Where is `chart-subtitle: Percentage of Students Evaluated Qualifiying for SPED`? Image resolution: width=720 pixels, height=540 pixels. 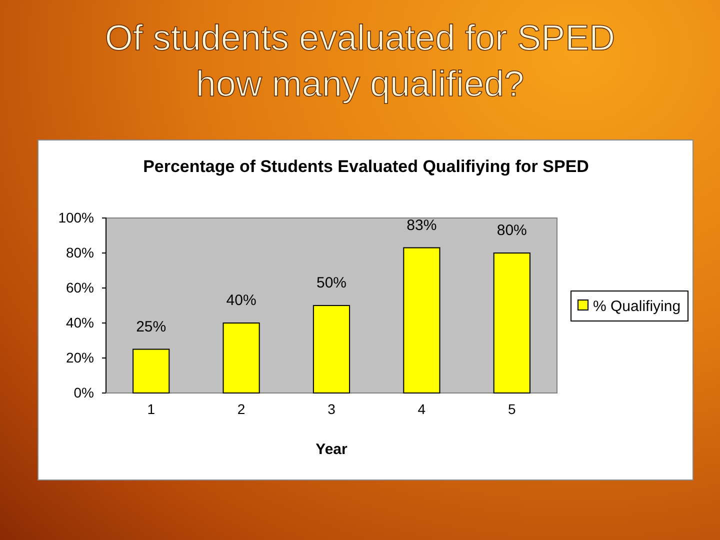
chart-subtitle: Percentage of Students Evaluated Qualifiying for SPED is located at coordinates (366, 166).